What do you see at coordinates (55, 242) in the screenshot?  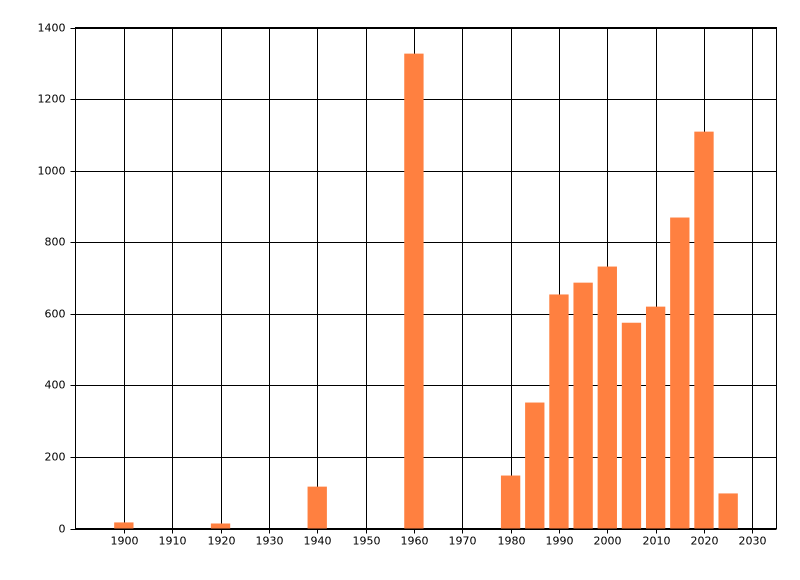 I see `y-tick-label: 800` at bounding box center [55, 242].